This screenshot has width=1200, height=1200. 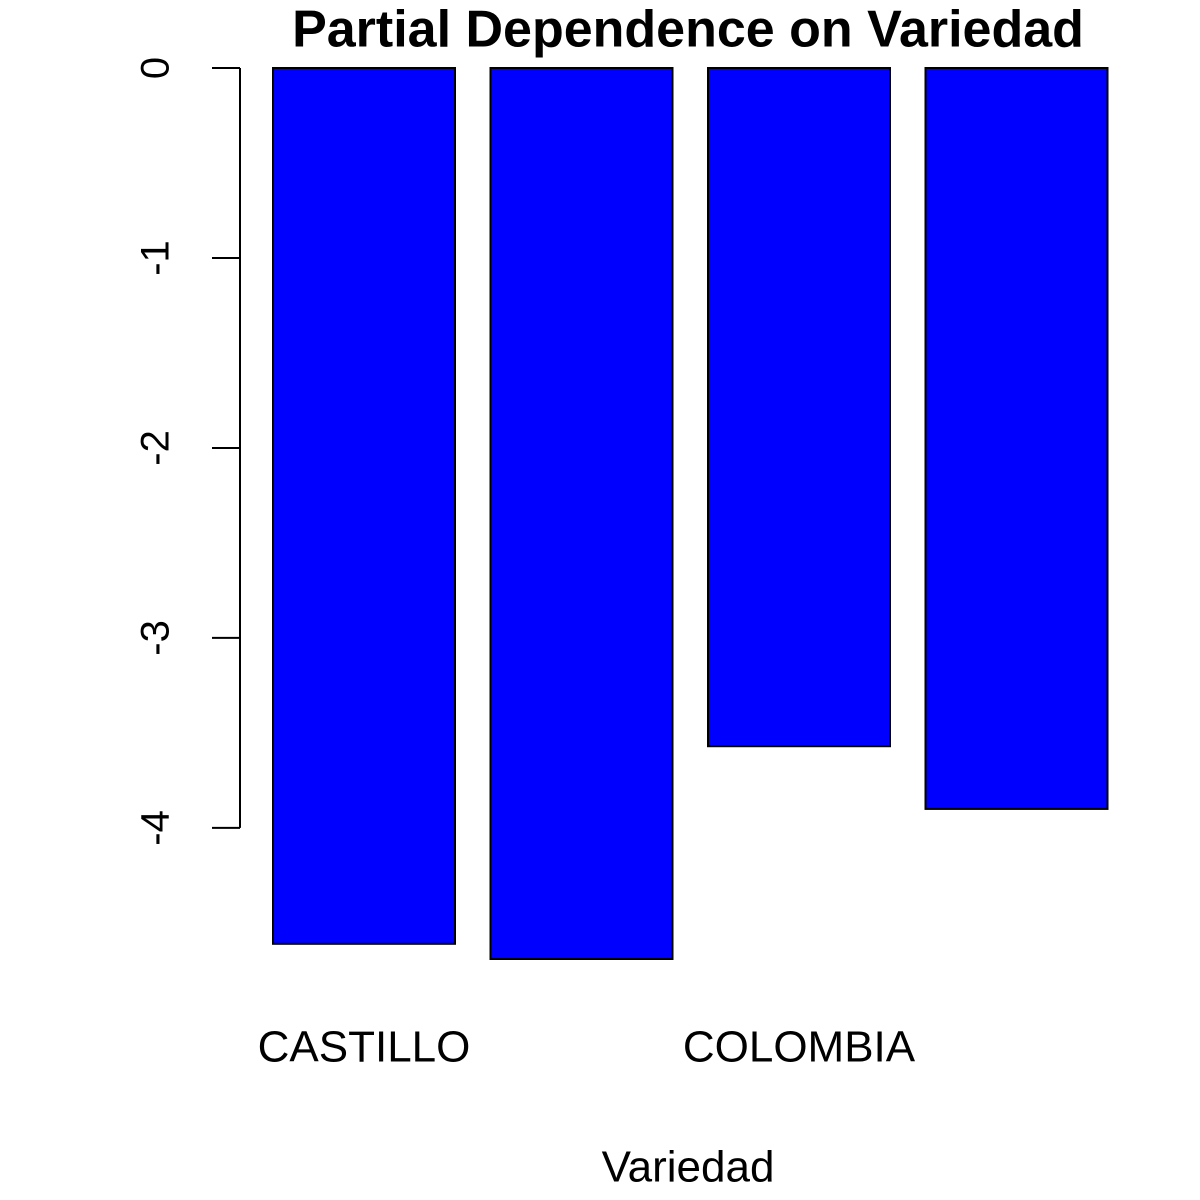 I want to click on chart-title: Partial Dependence on Variedad, so click(x=688, y=30).